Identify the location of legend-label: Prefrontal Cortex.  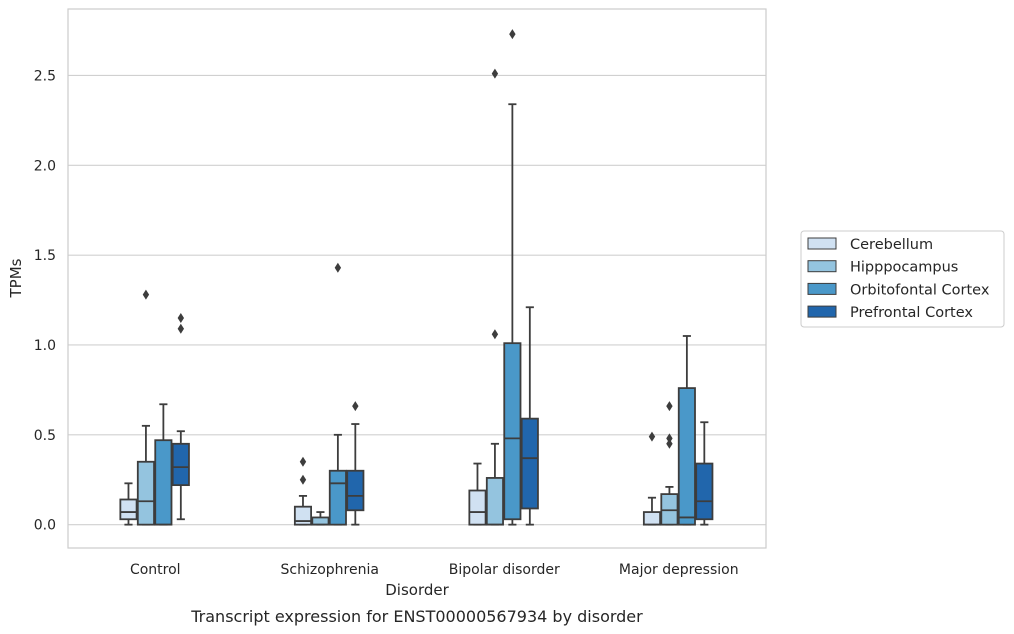
(911, 313).